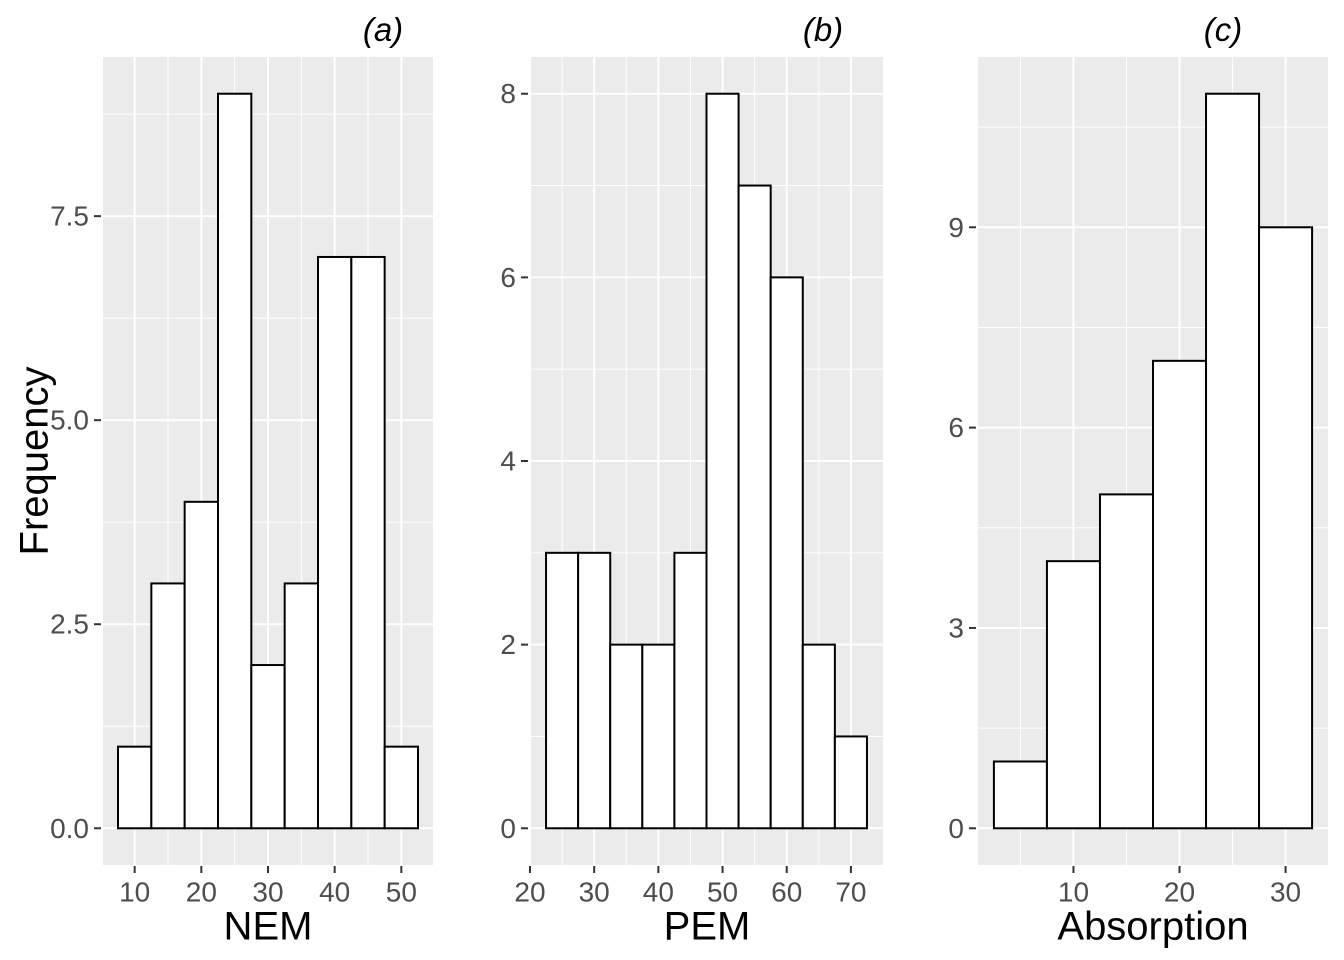 The width and height of the screenshot is (1344, 960). I want to click on y-axis-title: Frequency, so click(34, 461).